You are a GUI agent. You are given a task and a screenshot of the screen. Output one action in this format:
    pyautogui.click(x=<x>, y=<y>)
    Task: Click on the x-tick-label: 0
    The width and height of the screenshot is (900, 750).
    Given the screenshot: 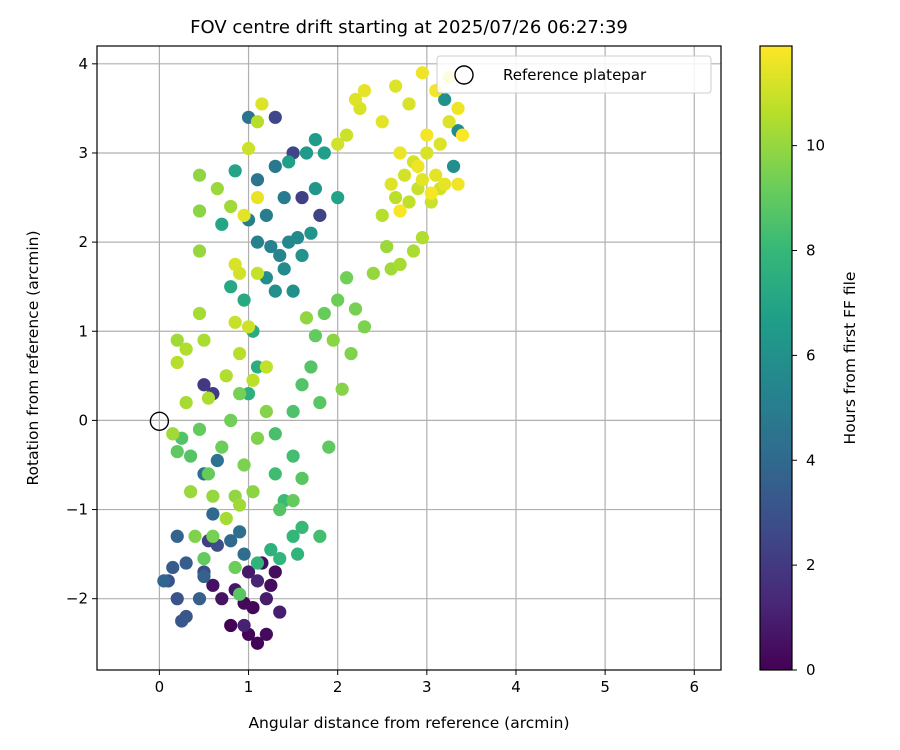 What is the action you would take?
    pyautogui.click(x=160, y=687)
    